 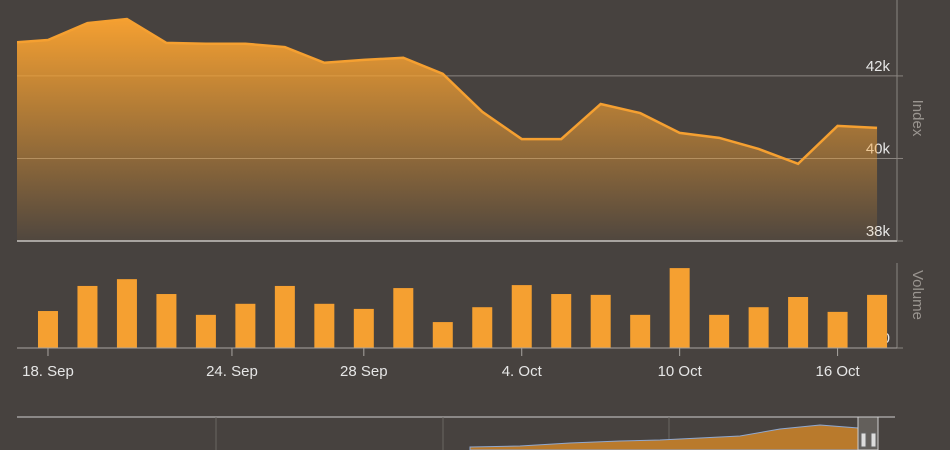 What do you see at coordinates (48, 371) in the screenshot?
I see `x-tick-label: 18. Sep` at bounding box center [48, 371].